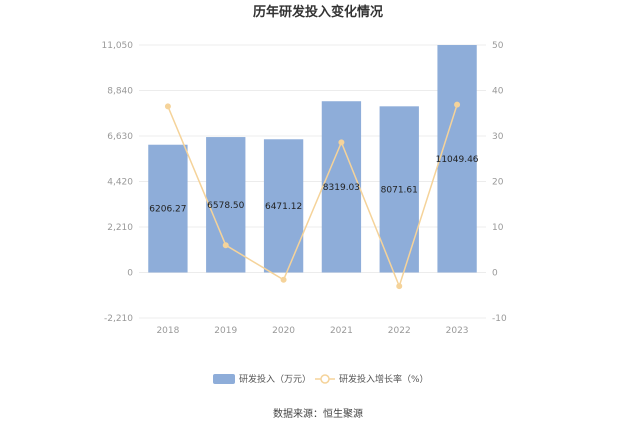 Image resolution: width=637 pixels, height=431 pixels. Describe the element at coordinates (283, 331) in the screenshot. I see `x-tick-label: 2020` at that location.